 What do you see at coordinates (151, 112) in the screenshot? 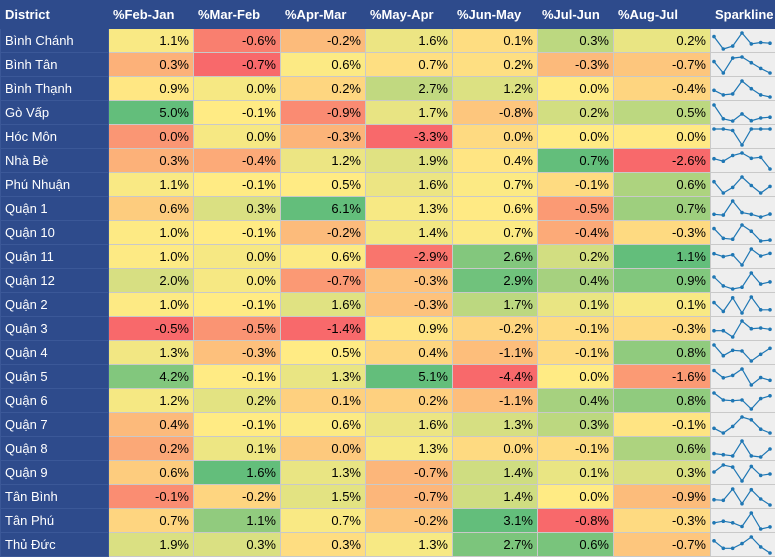
I see `value-cell: 5.0%` at bounding box center [151, 112].